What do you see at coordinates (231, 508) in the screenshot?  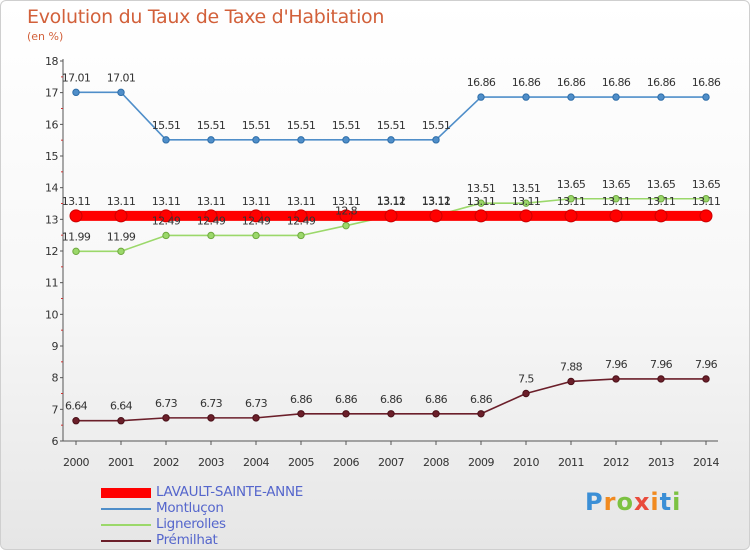 I see `legend-item-1: Montluçon` at bounding box center [231, 508].